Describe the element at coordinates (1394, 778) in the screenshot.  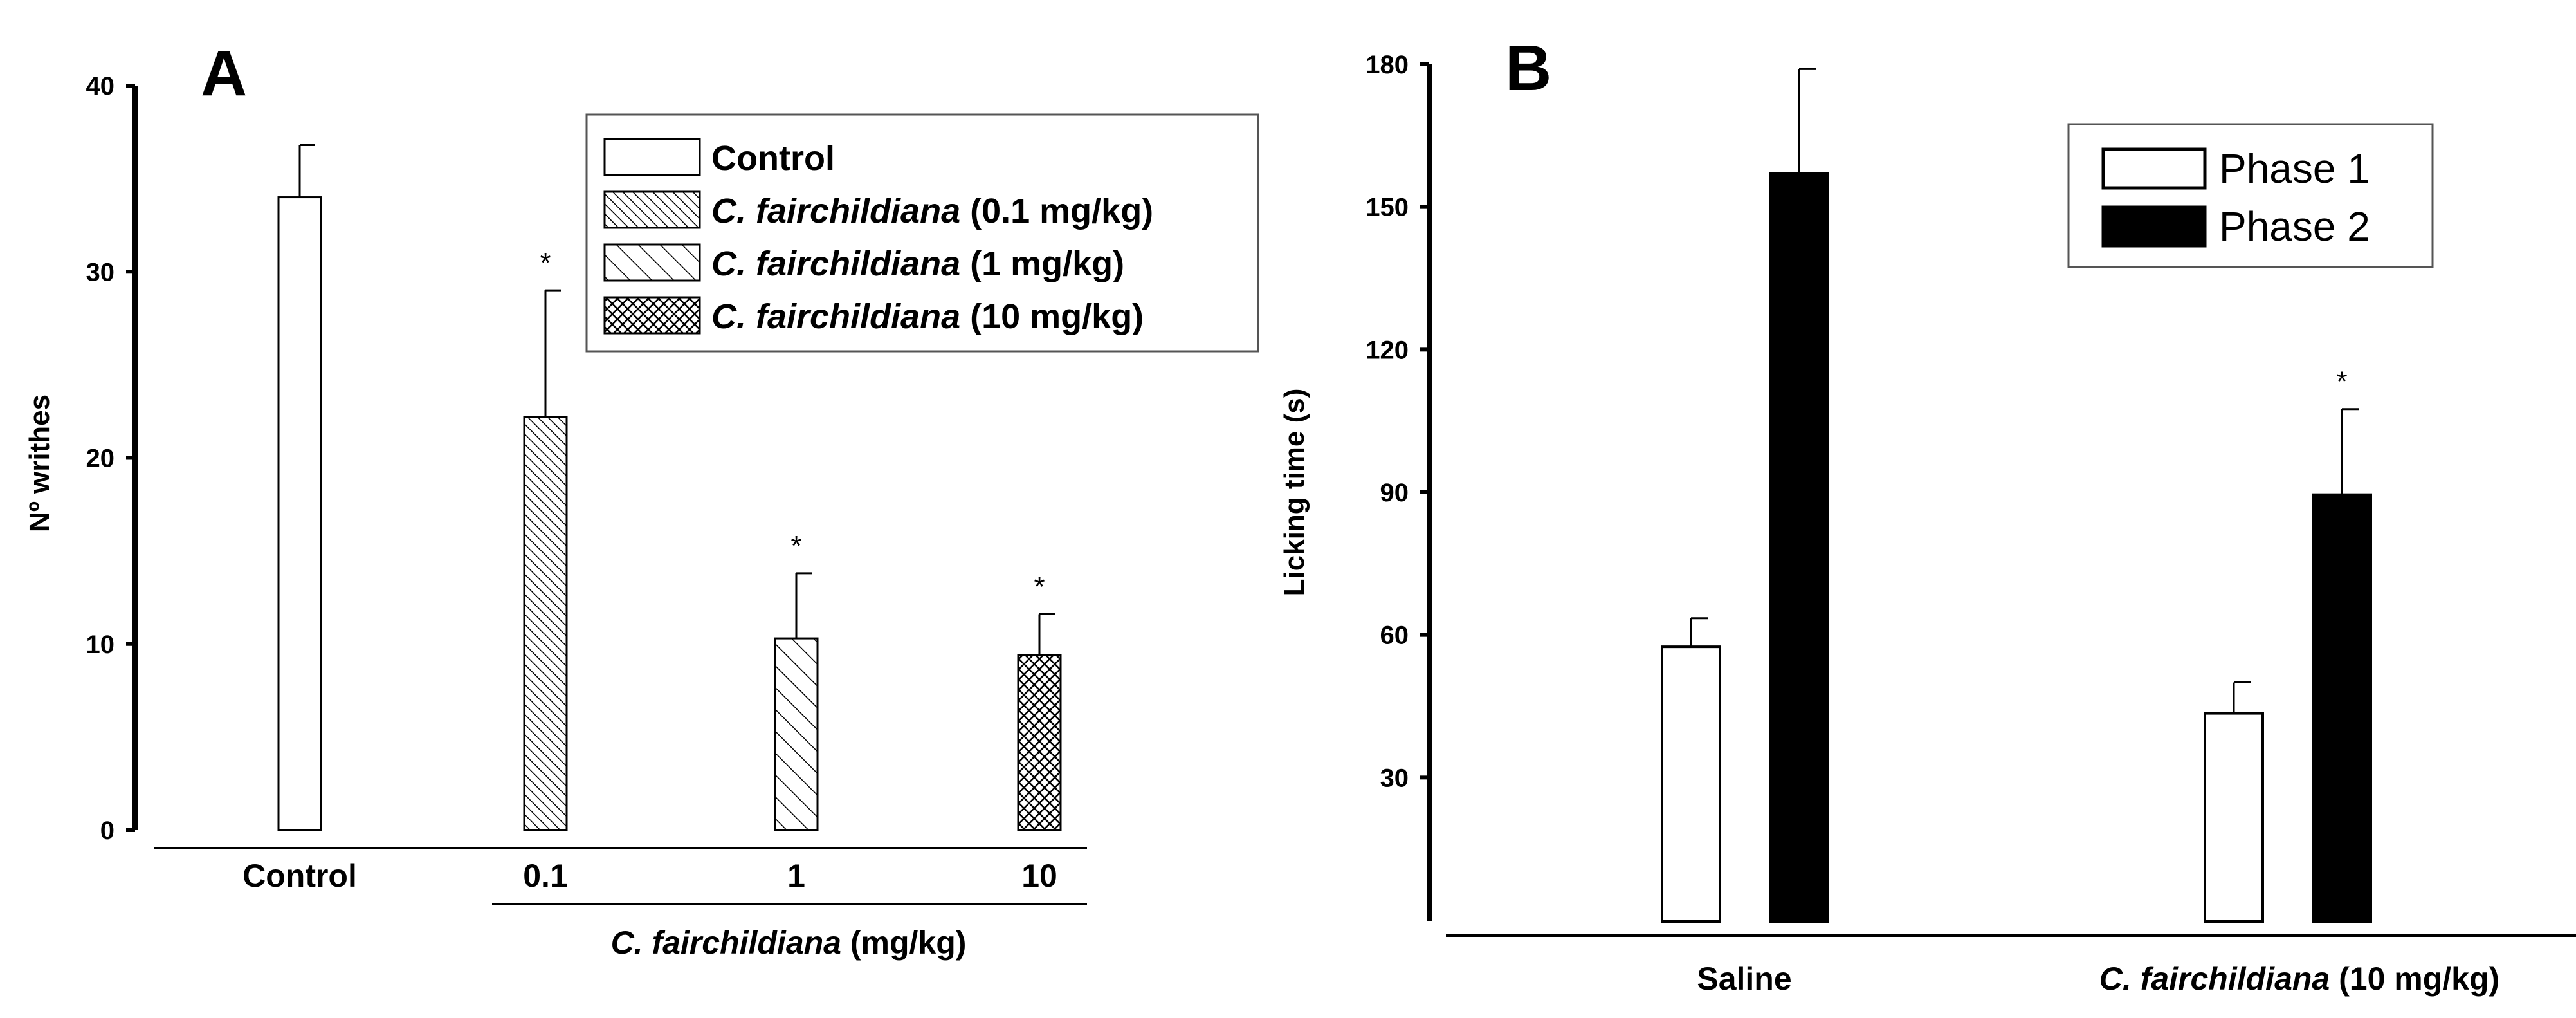
I see `panel-b-y-tick-label: 30` at that location.